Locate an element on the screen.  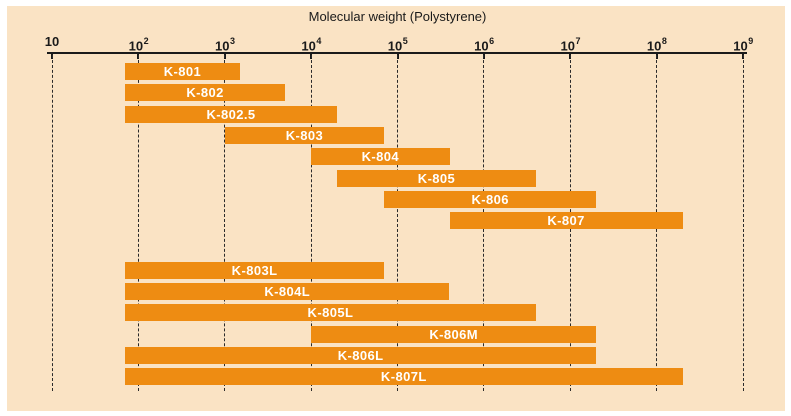
bar-label-k-803l: K-803L is located at coordinates (254, 270).